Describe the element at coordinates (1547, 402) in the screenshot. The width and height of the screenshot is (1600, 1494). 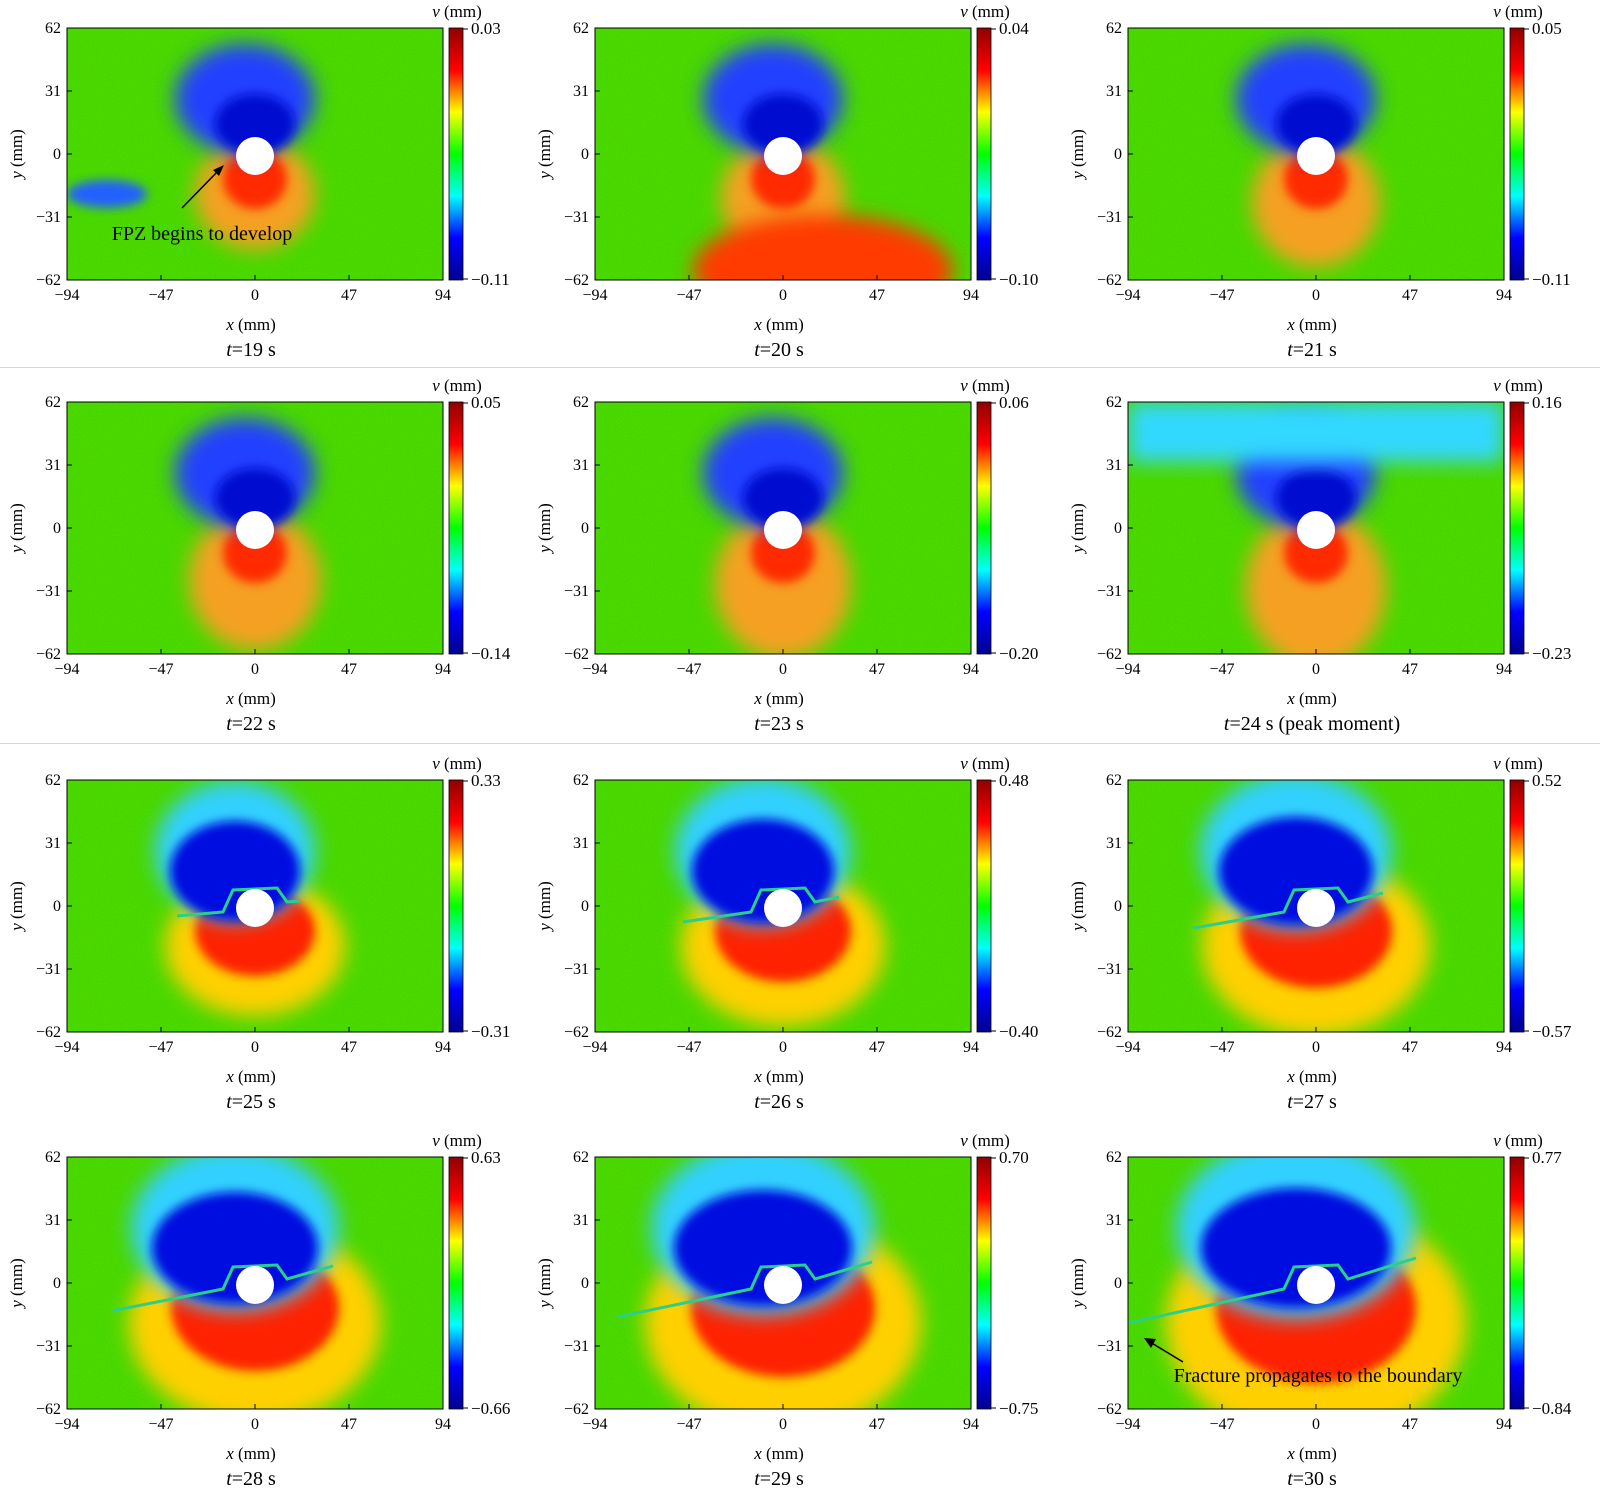
I see `colorbar-max-label: 0.16` at that location.